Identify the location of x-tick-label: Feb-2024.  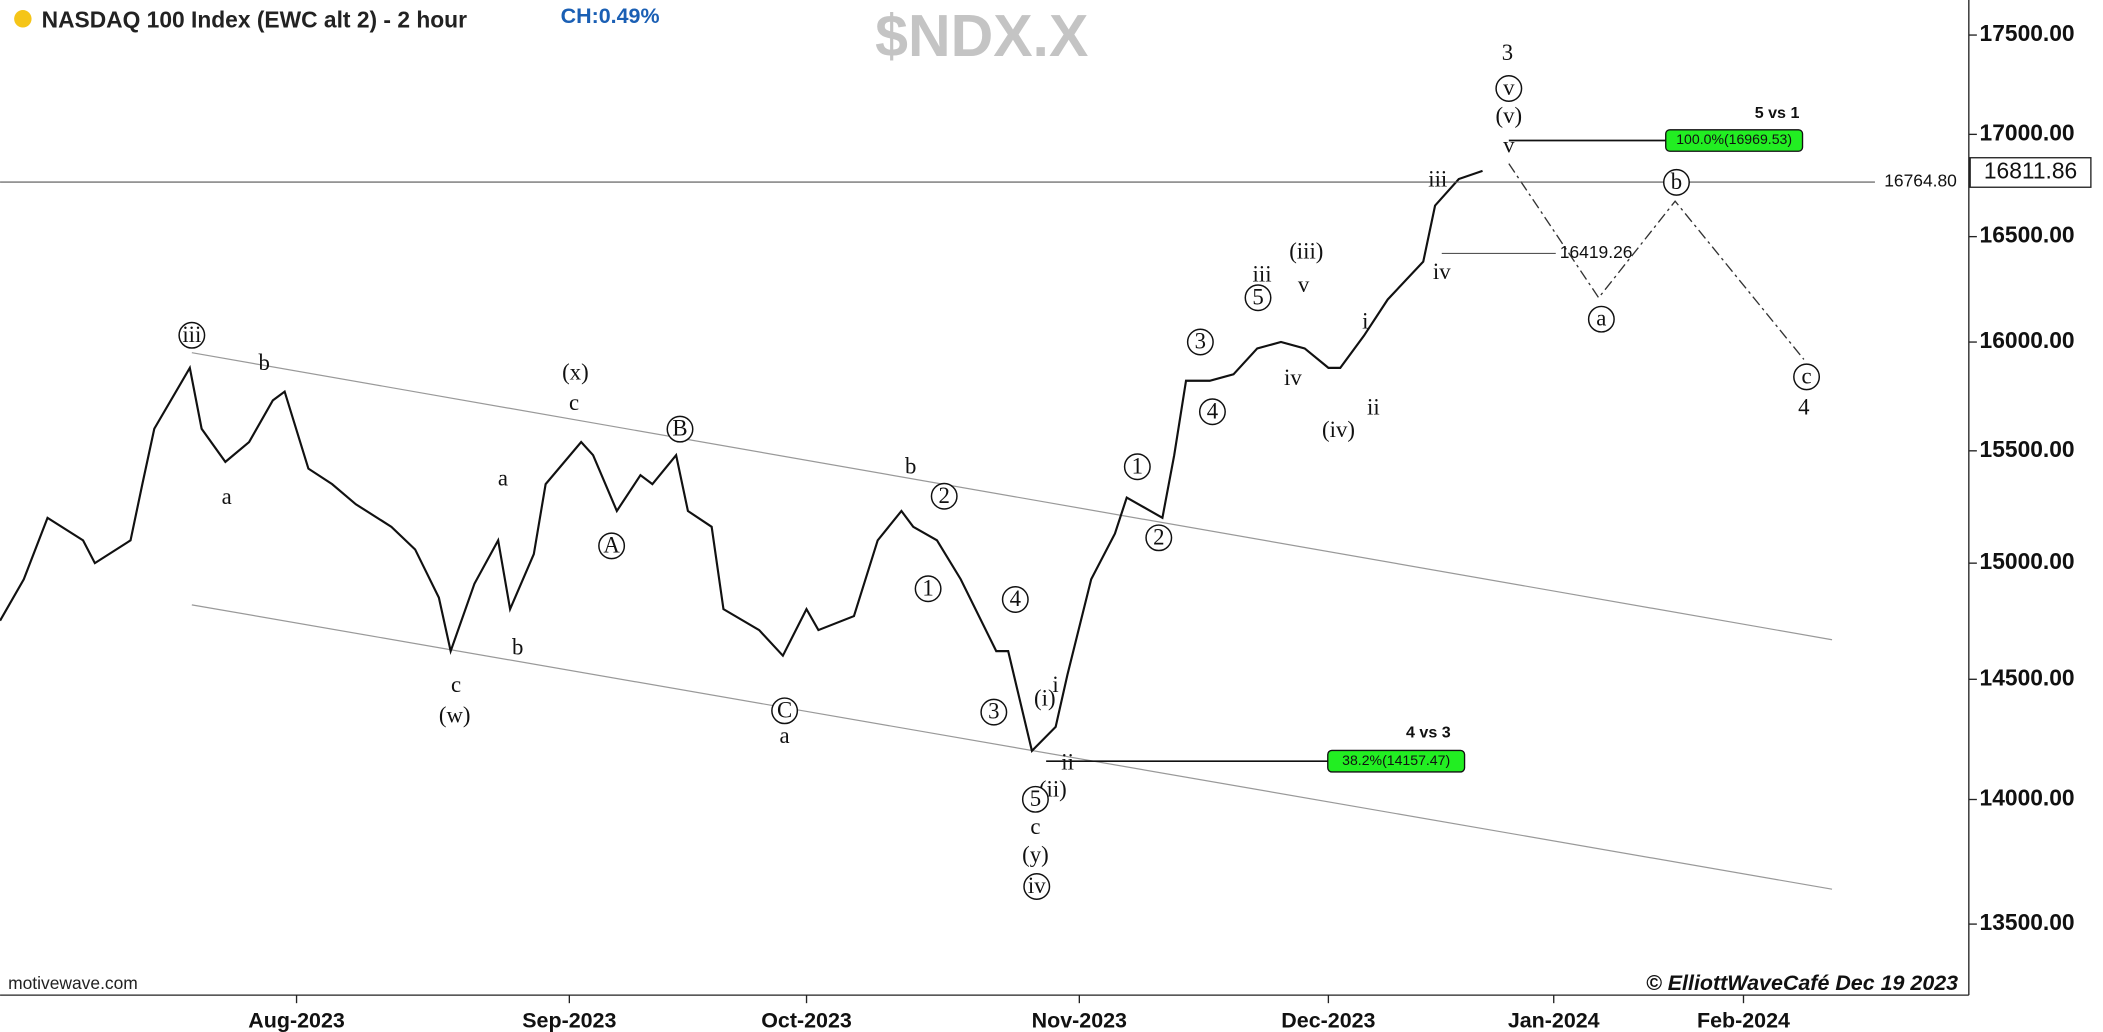
(1743, 1020).